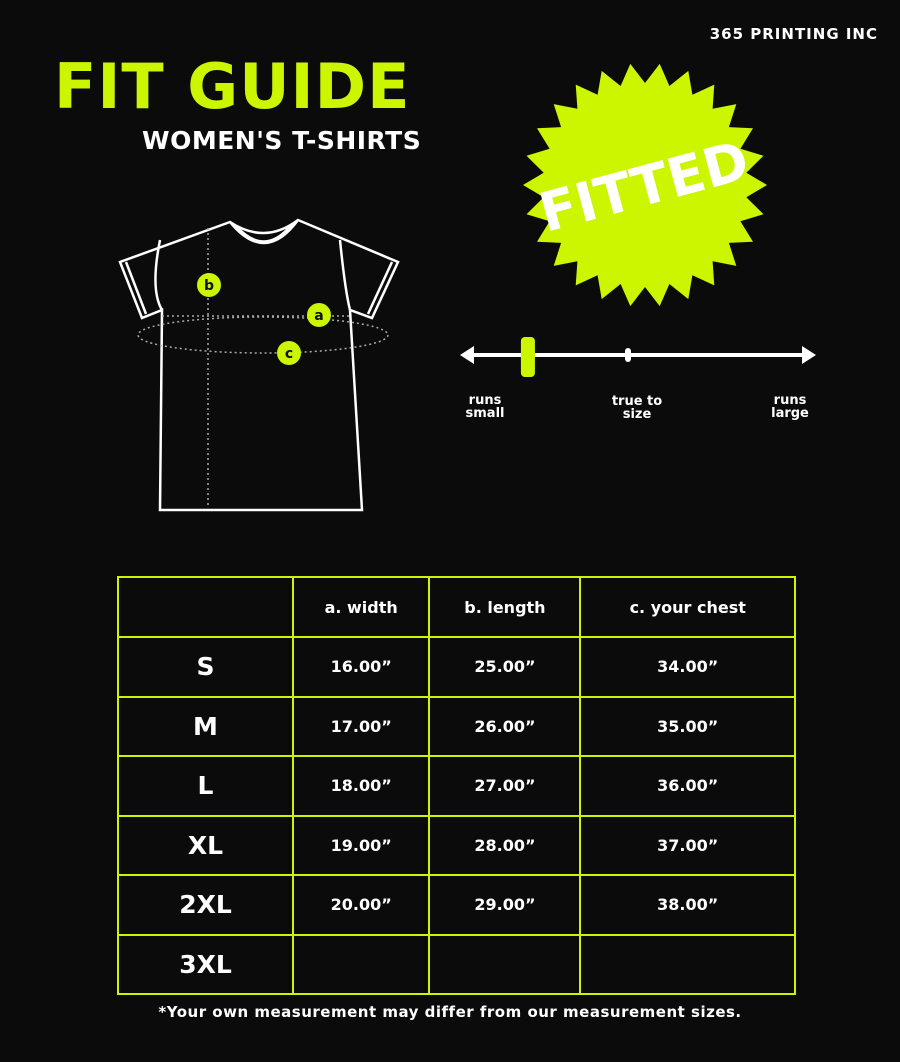 Image resolution: width=900 pixels, height=1062 pixels. What do you see at coordinates (205, 607) in the screenshot?
I see `header-size` at bounding box center [205, 607].